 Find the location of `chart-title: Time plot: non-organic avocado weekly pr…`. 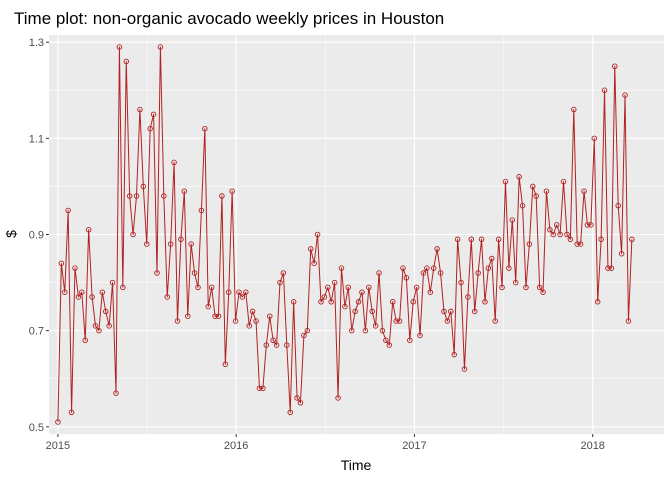

chart-title: Time plot: non-organic avocado weekly pr… is located at coordinates (229, 18).